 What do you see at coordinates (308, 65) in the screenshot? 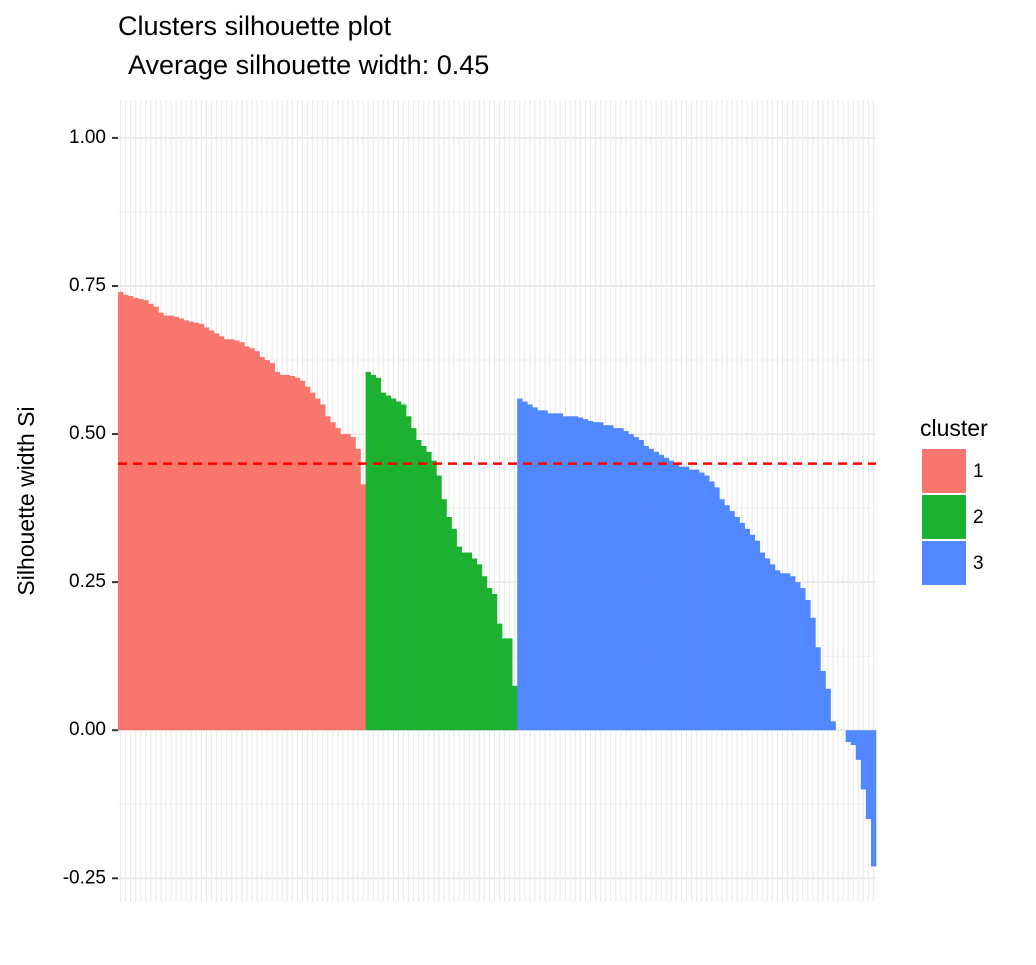
I see `chart-subtitle: Average silhouette width: 0.45` at bounding box center [308, 65].